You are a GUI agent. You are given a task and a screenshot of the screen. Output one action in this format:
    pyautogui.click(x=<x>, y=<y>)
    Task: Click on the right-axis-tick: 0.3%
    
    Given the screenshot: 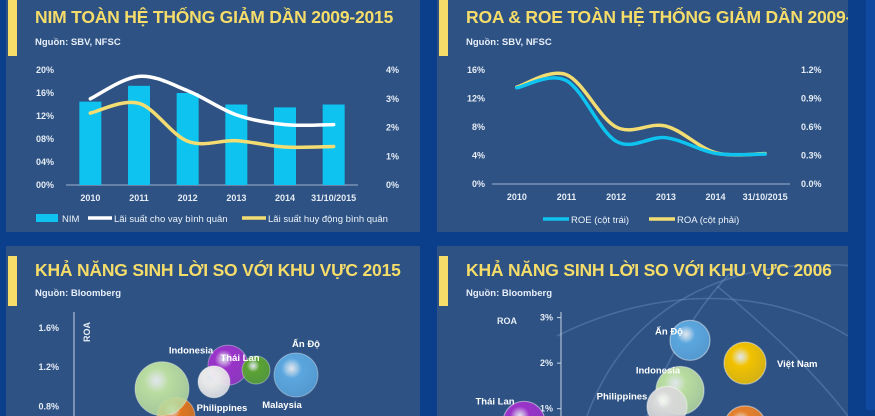 What is the action you would take?
    pyautogui.click(x=811, y=156)
    